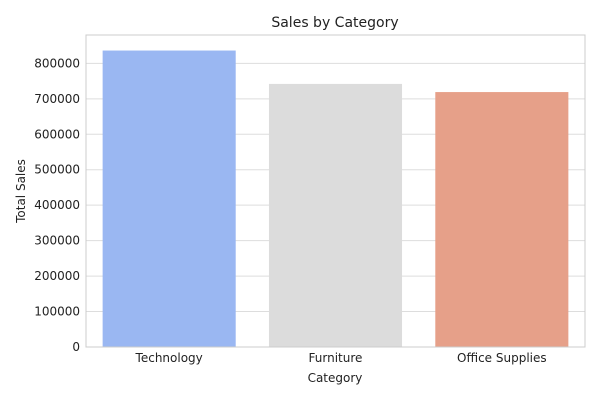  Describe the element at coordinates (57, 276) in the screenshot. I see `y-tick-label: 200000` at that location.